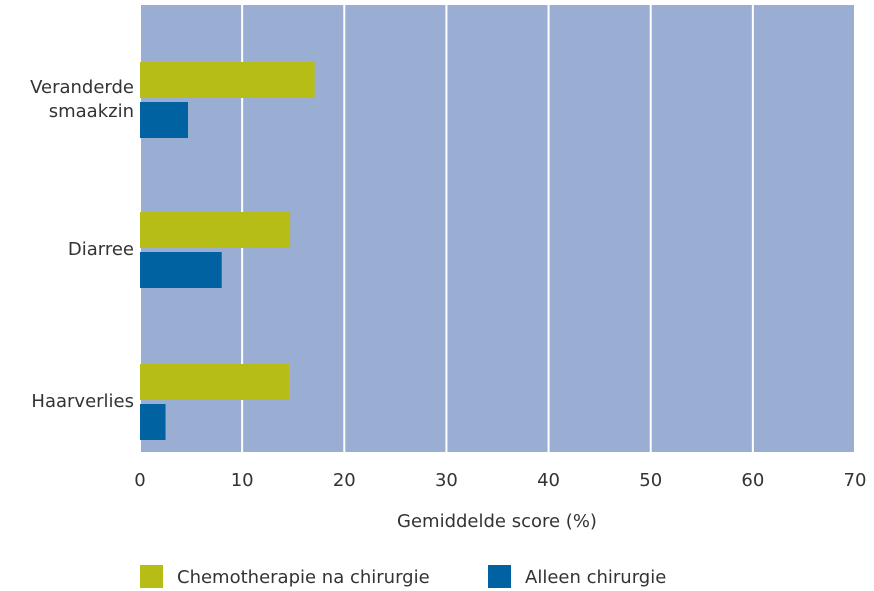  What do you see at coordinates (595, 577) in the screenshot?
I see `legend-label: Alleen chirurgie` at bounding box center [595, 577].